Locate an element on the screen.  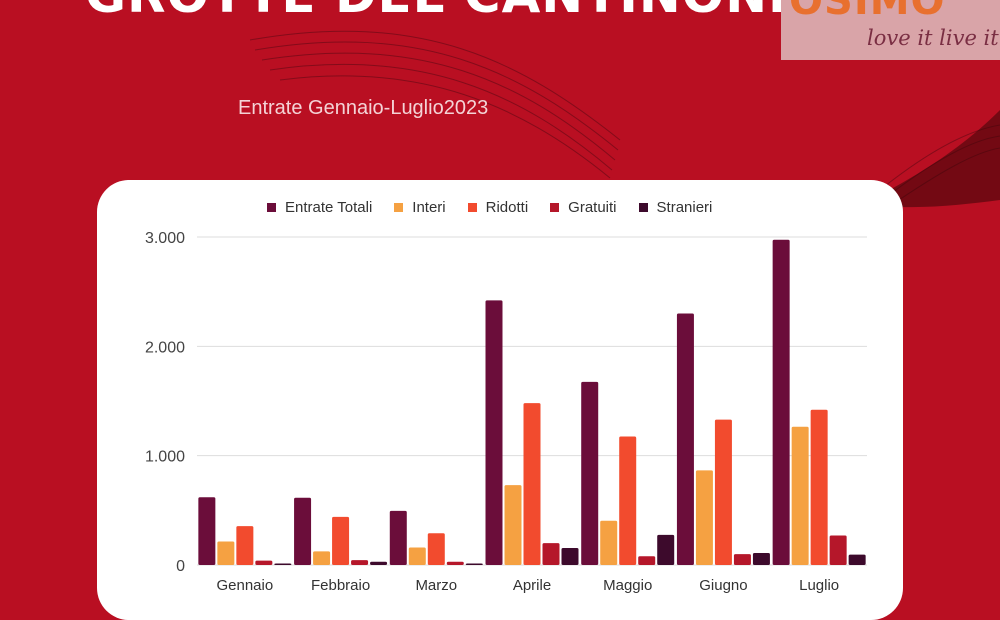
legend-item: Ridotti is located at coordinates (498, 207).